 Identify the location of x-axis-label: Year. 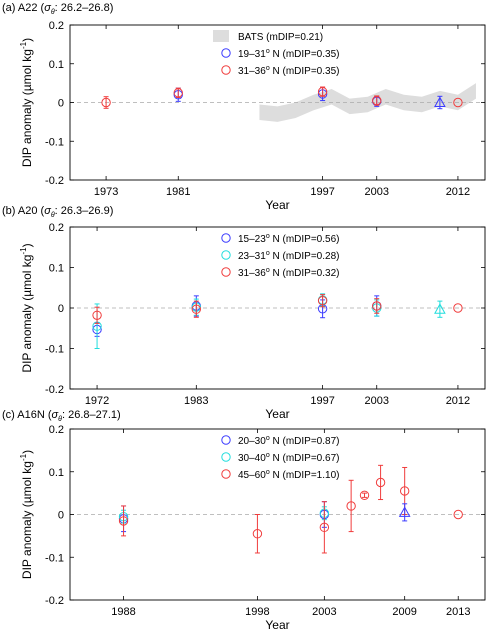
(277, 205).